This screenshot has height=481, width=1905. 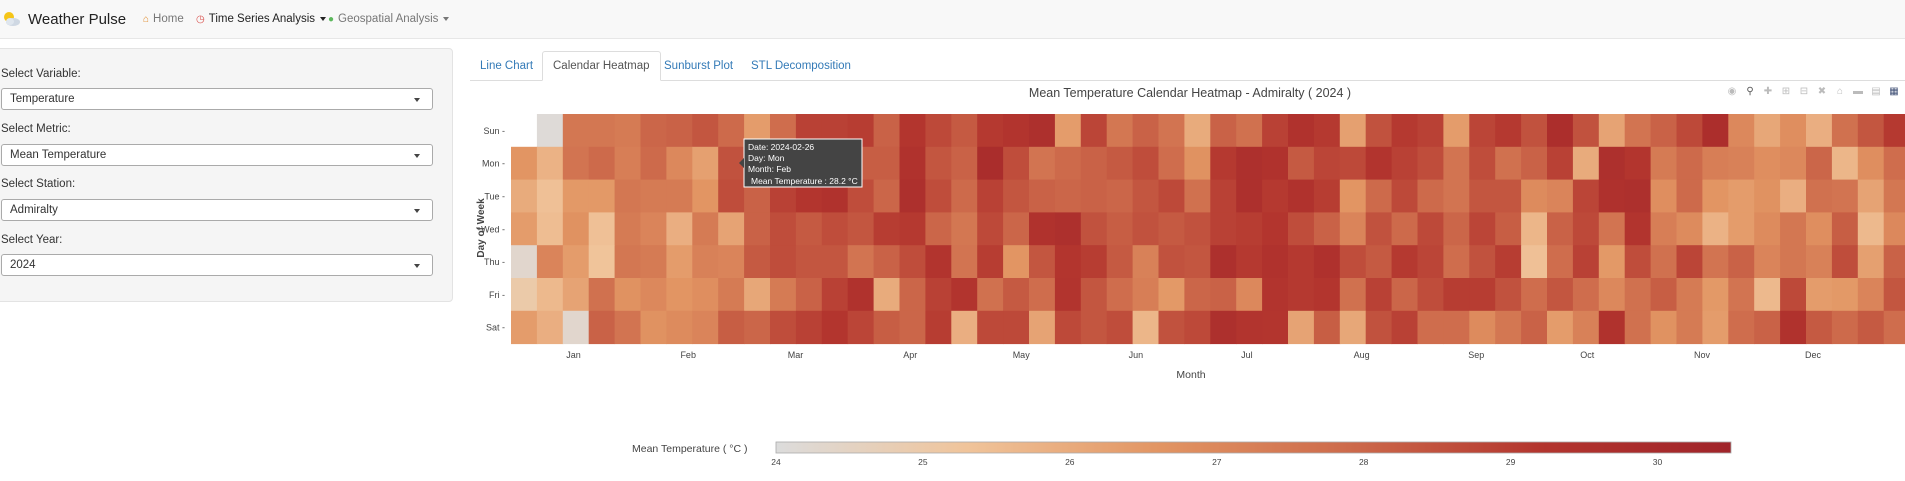 What do you see at coordinates (801, 65) in the screenshot?
I see `tab-stl-decomposition: STL Decomposition` at bounding box center [801, 65].